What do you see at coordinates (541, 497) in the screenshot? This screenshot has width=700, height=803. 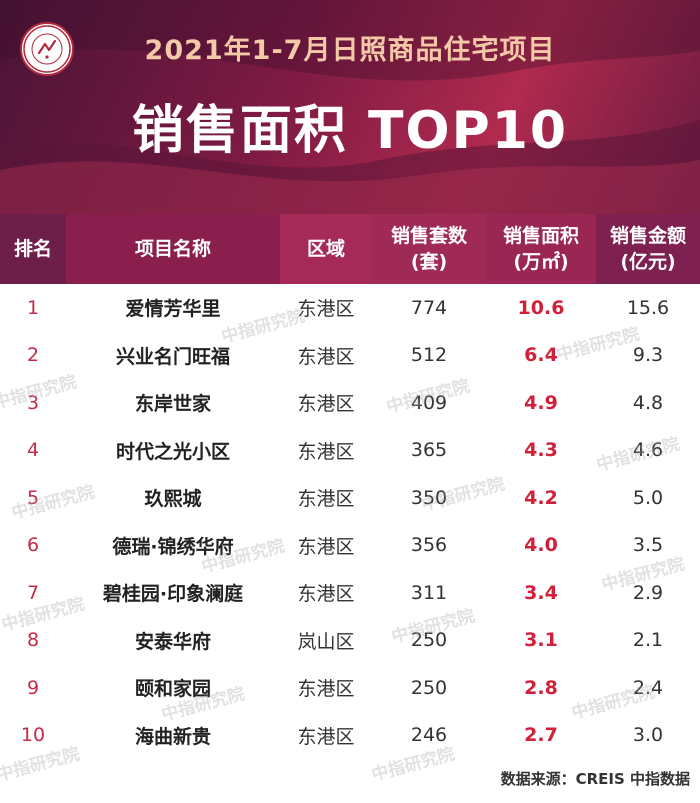 I see `row-area: 4.2` at bounding box center [541, 497].